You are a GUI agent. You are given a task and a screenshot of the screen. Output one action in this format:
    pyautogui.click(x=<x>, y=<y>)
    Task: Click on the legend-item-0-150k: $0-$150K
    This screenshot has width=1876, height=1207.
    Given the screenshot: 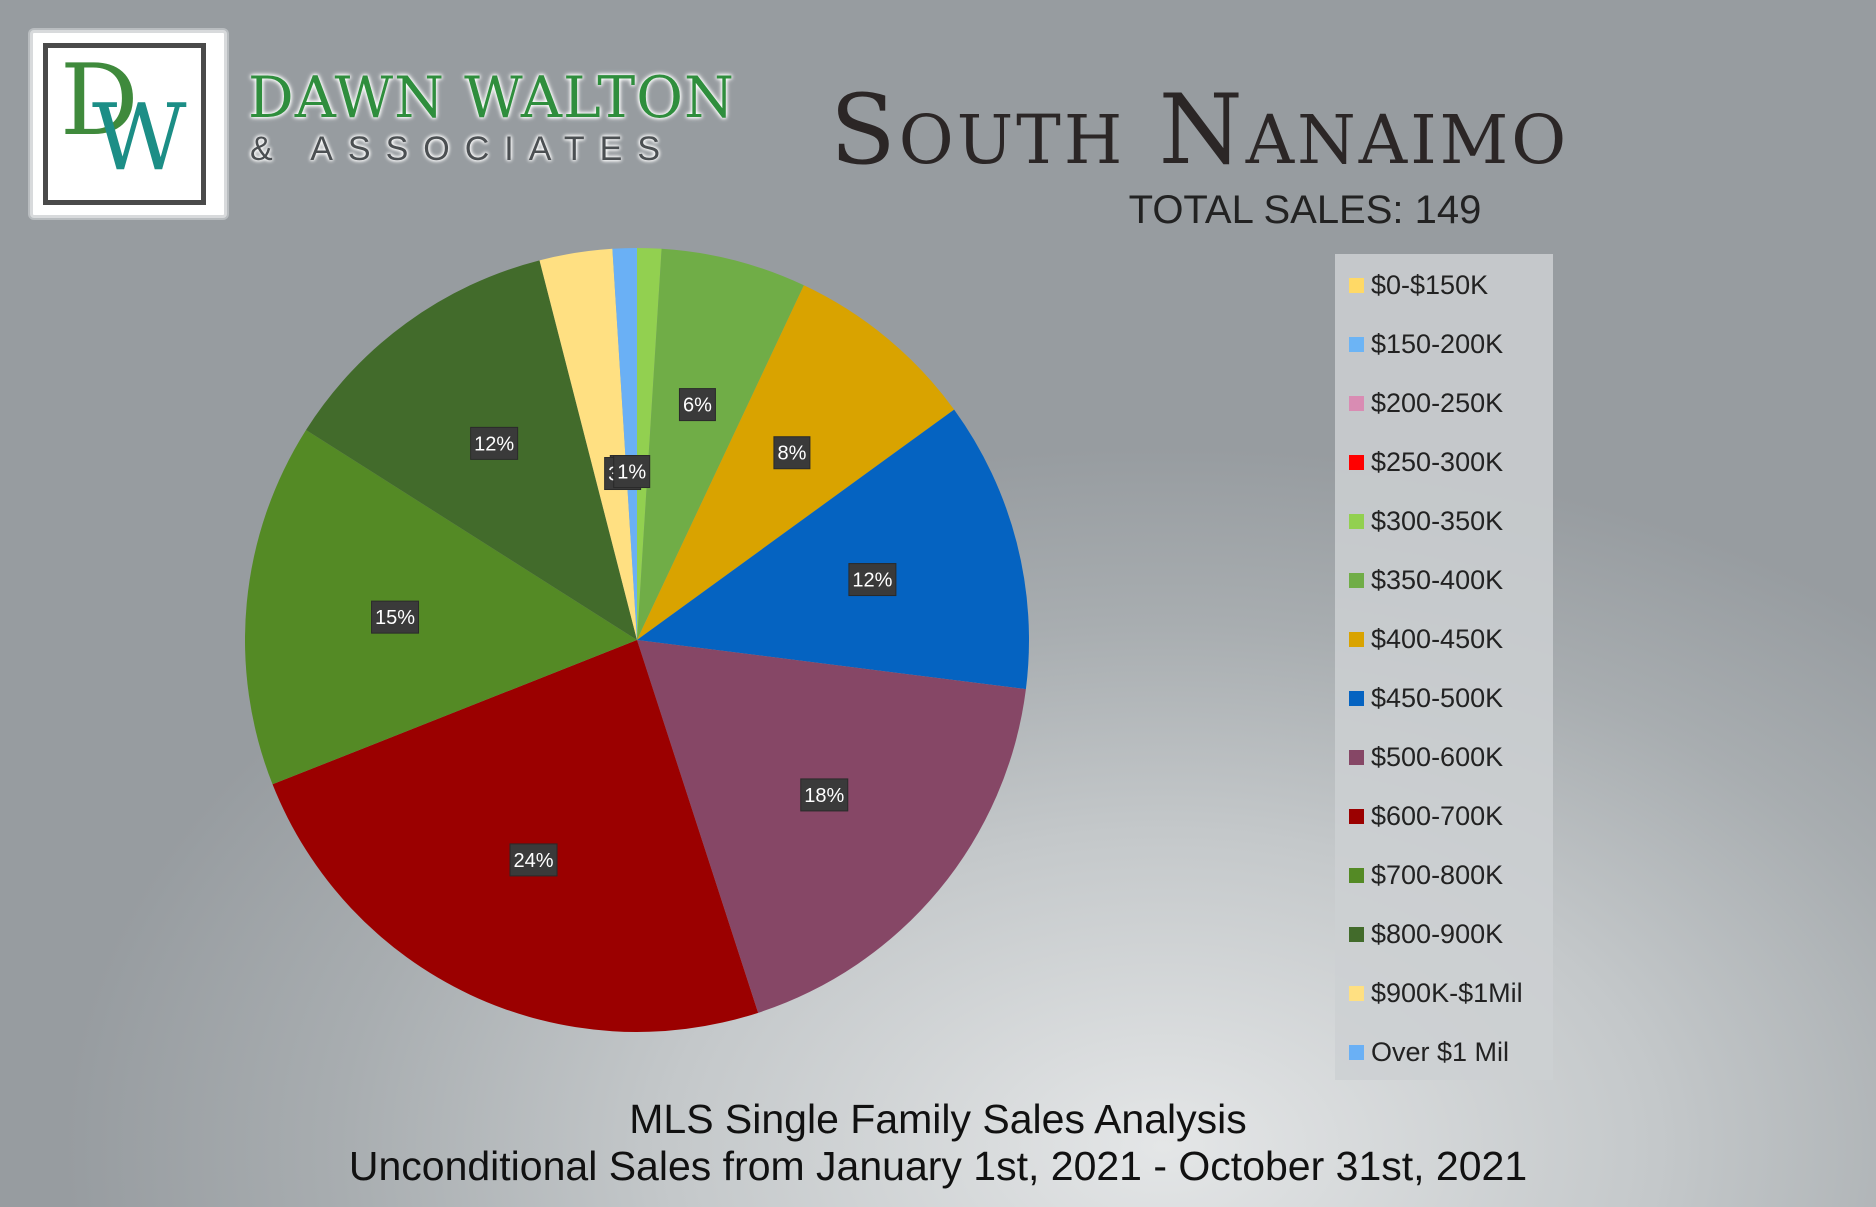 What is the action you would take?
    pyautogui.click(x=1418, y=285)
    